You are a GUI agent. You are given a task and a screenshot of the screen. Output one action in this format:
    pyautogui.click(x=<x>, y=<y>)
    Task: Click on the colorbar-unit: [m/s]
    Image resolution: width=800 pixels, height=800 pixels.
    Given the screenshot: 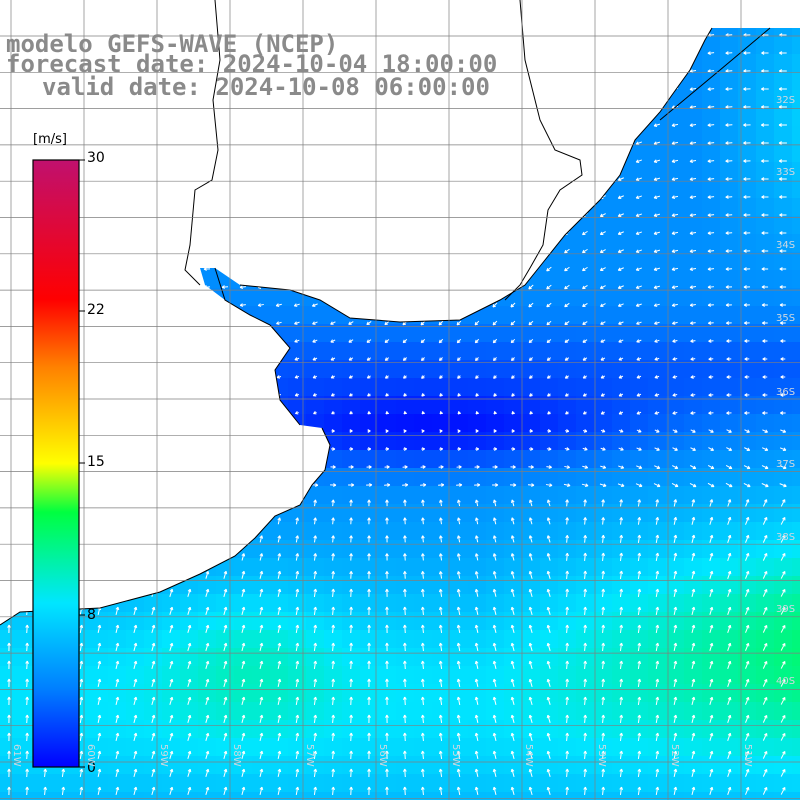 What is the action you would take?
    pyautogui.click(x=50, y=139)
    